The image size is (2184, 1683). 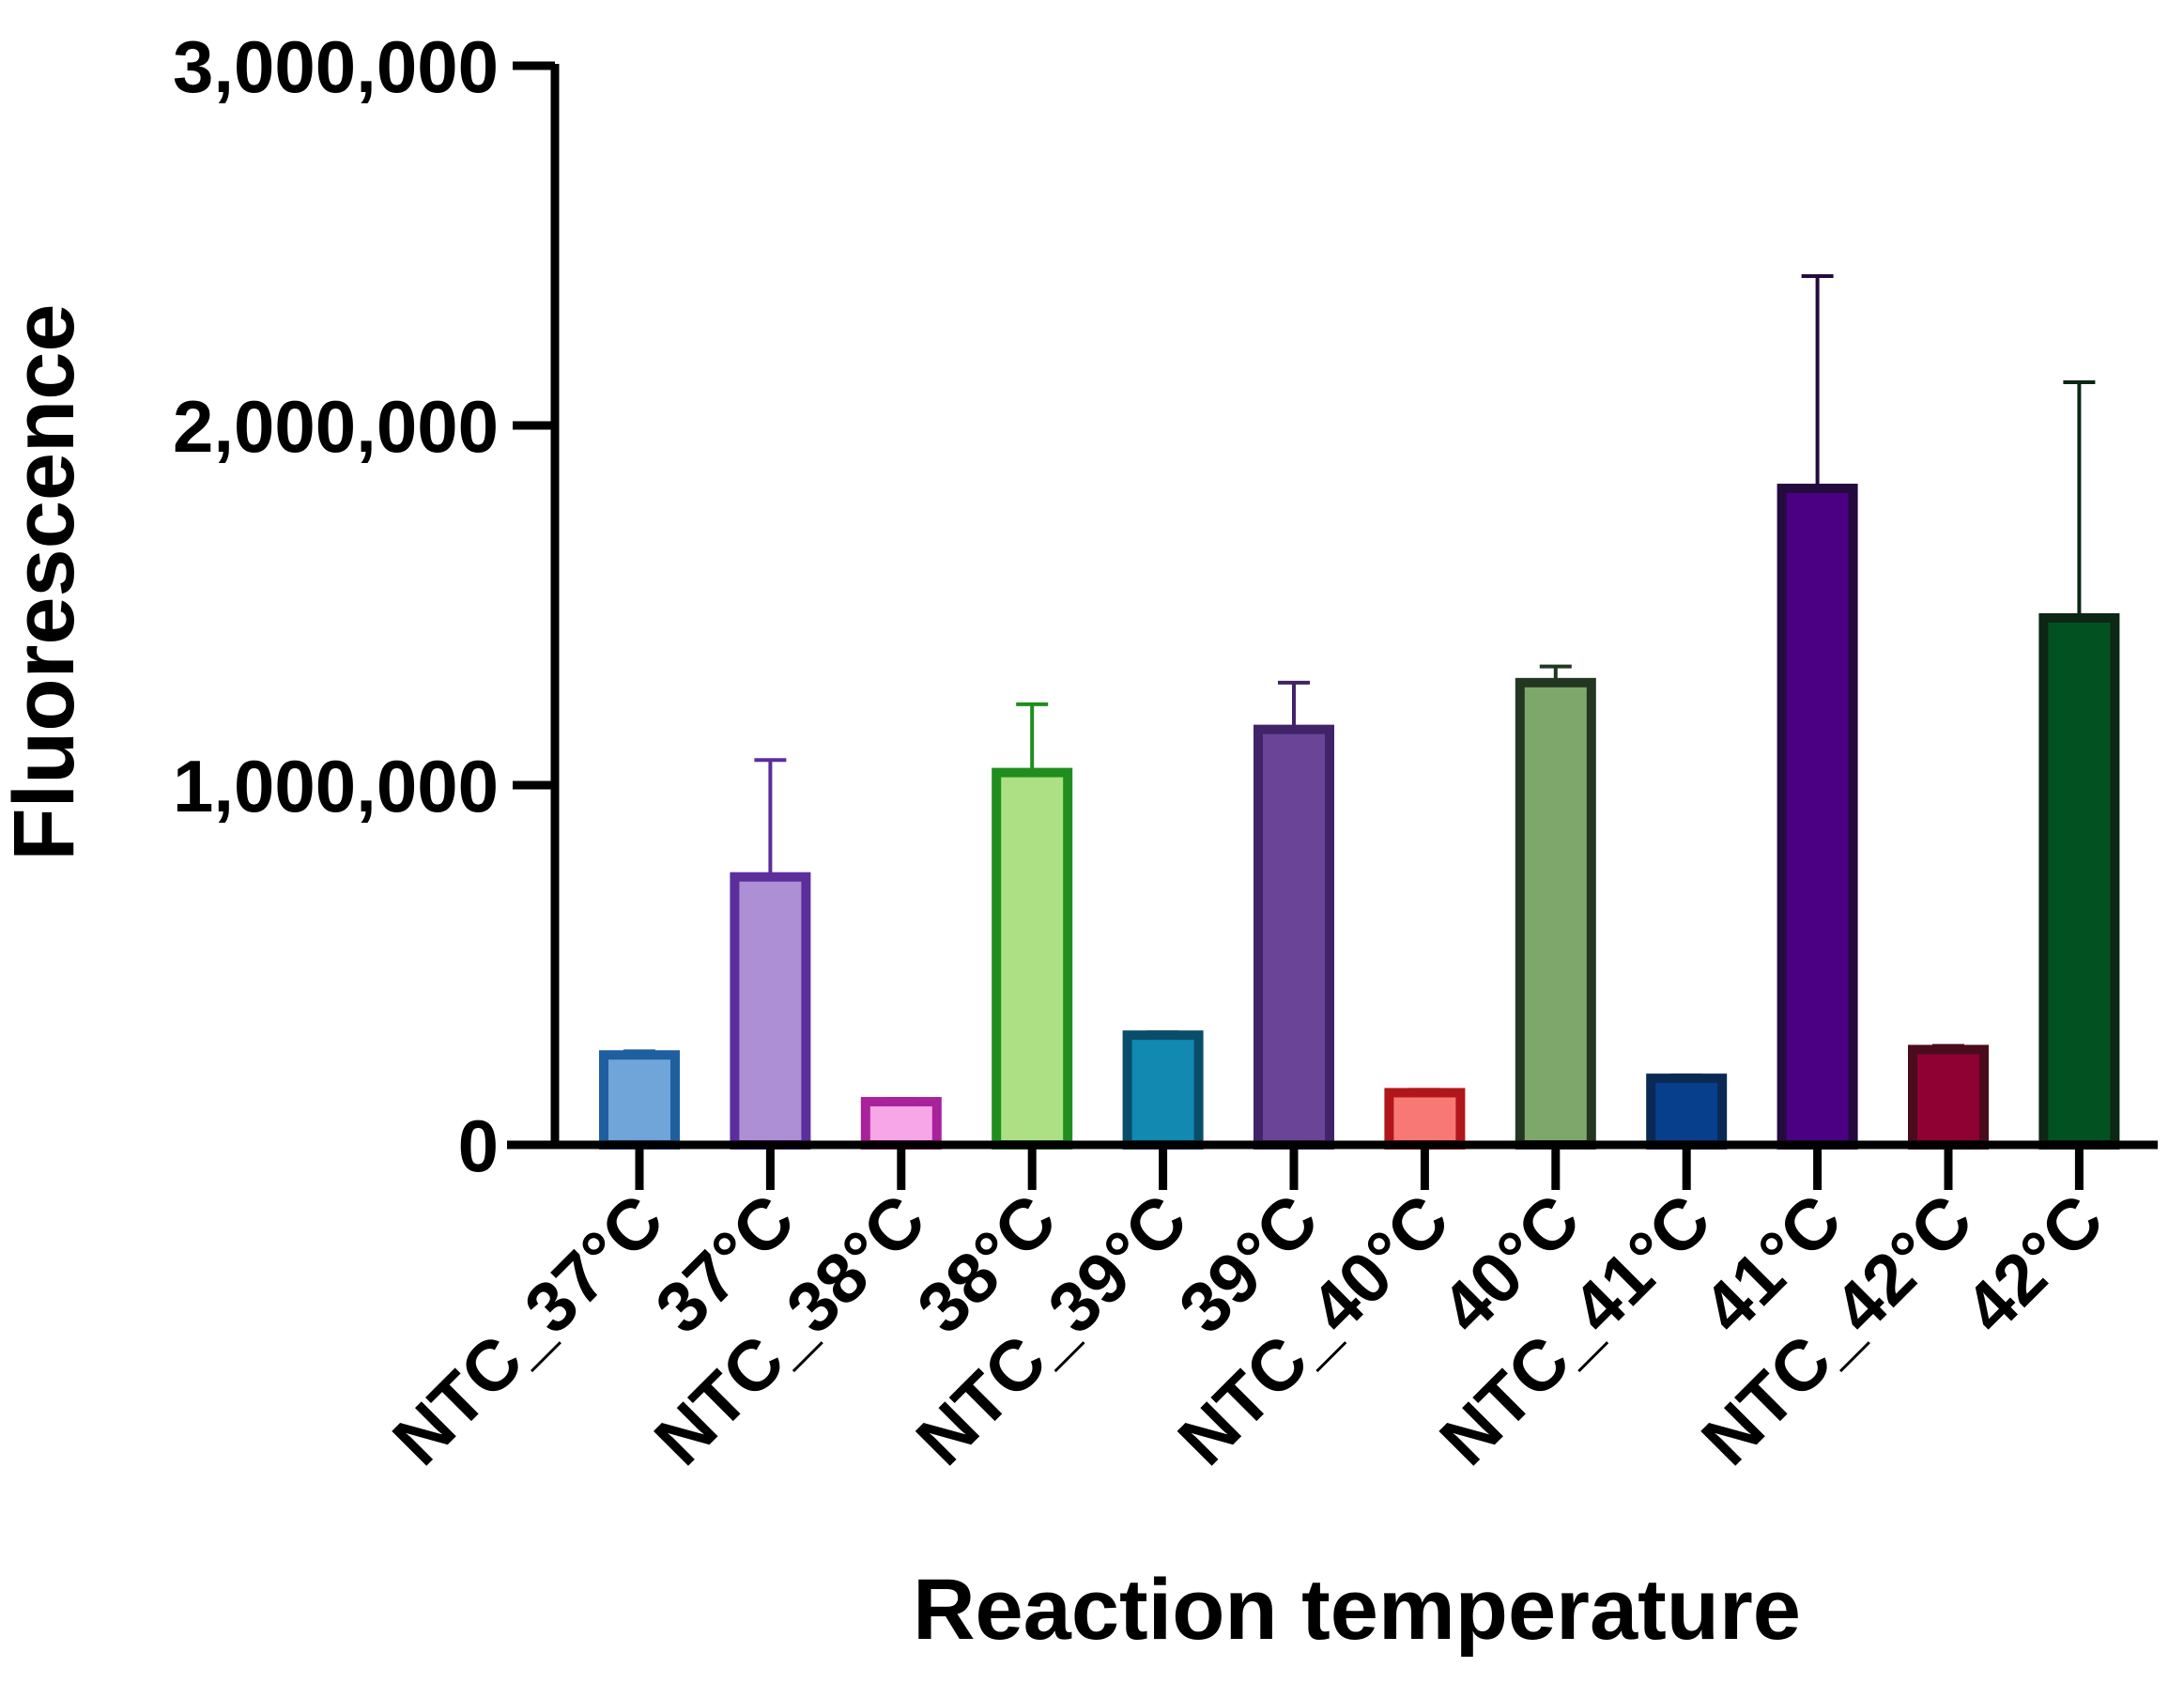 I want to click on y-tick-label: 1,000,000, so click(x=336, y=786).